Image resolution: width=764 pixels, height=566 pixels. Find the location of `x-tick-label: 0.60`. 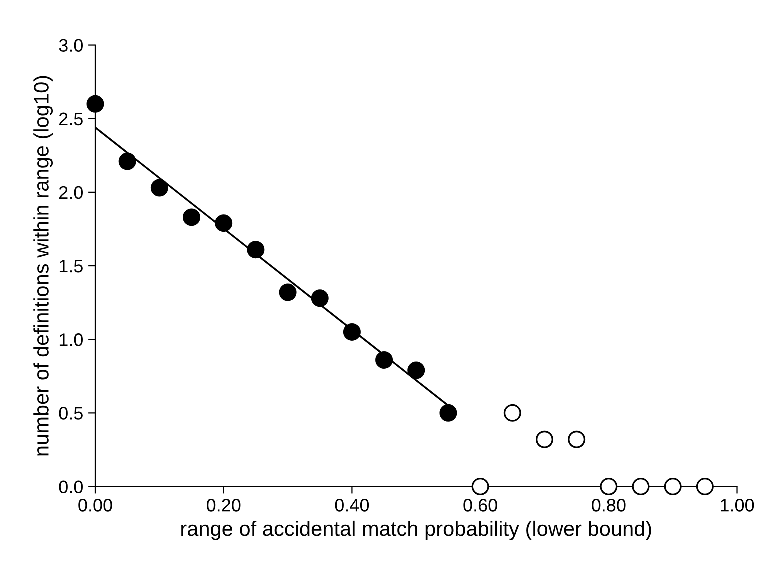

x-tick-label: 0.60 is located at coordinates (481, 505).